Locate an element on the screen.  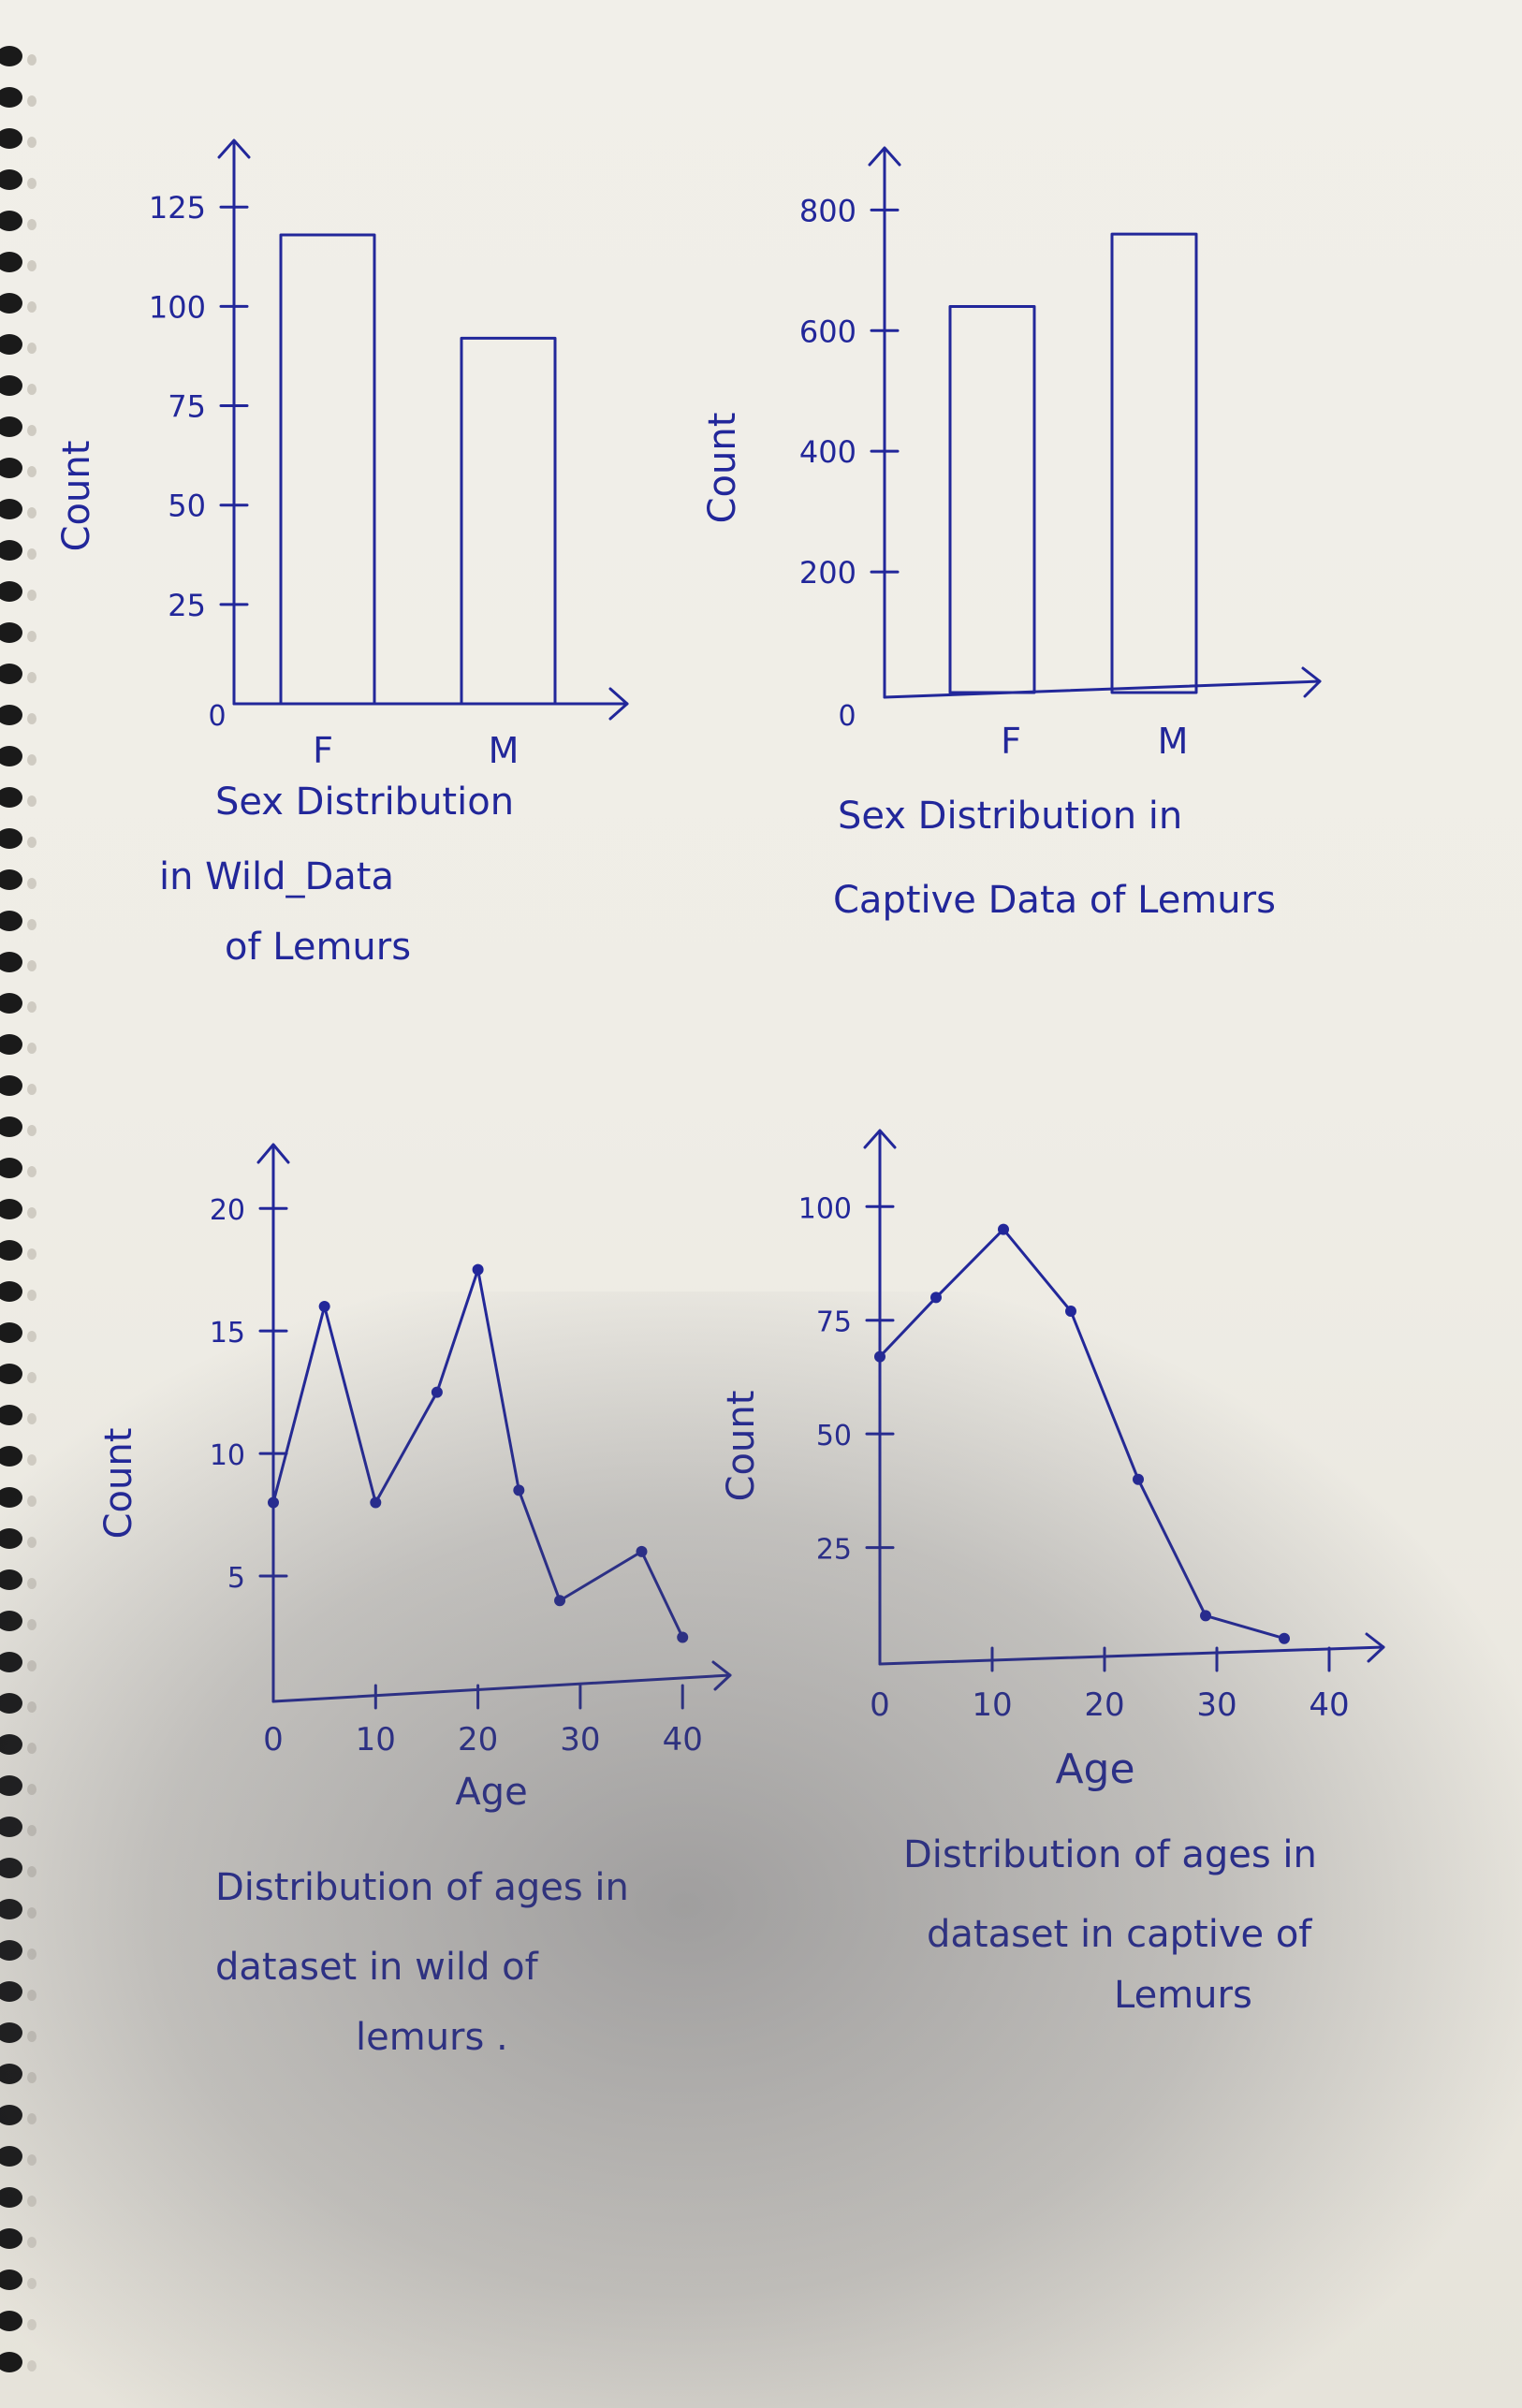
y-tick-label: 600 is located at coordinates (827, 331).